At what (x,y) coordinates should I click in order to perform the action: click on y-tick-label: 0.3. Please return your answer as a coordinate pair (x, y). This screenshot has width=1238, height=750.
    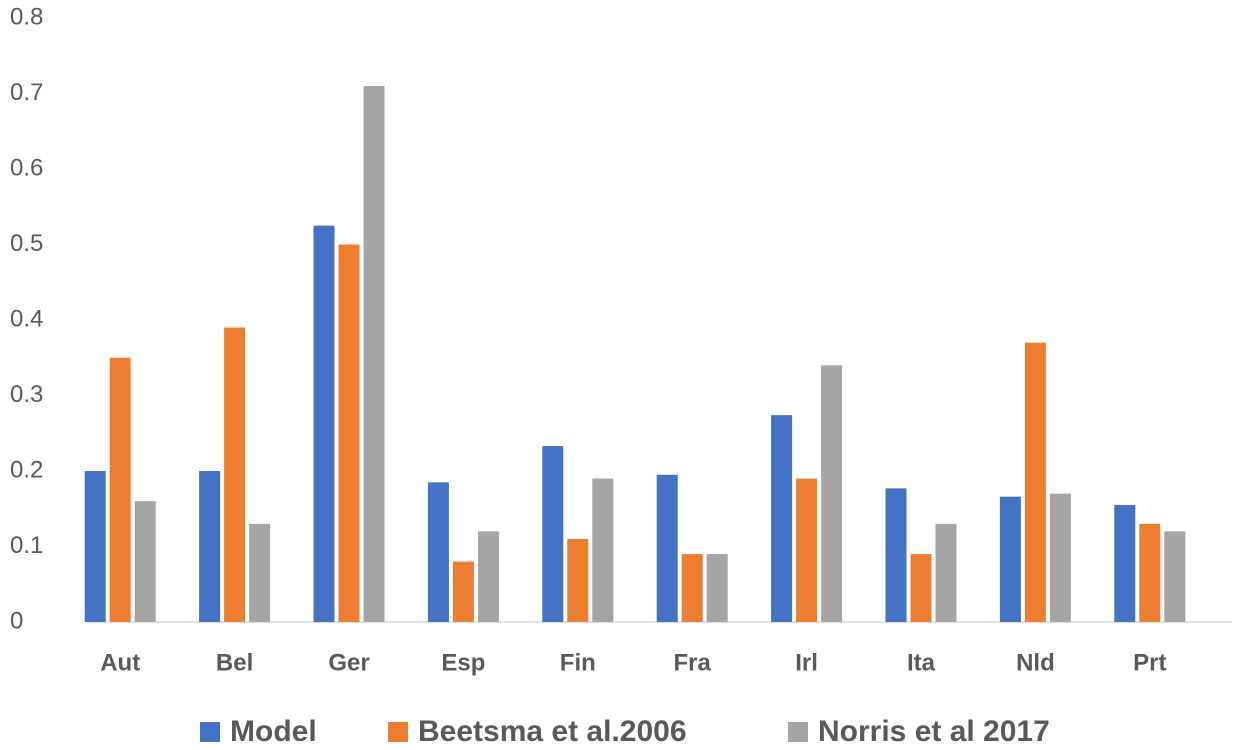
    Looking at the image, I should click on (26, 394).